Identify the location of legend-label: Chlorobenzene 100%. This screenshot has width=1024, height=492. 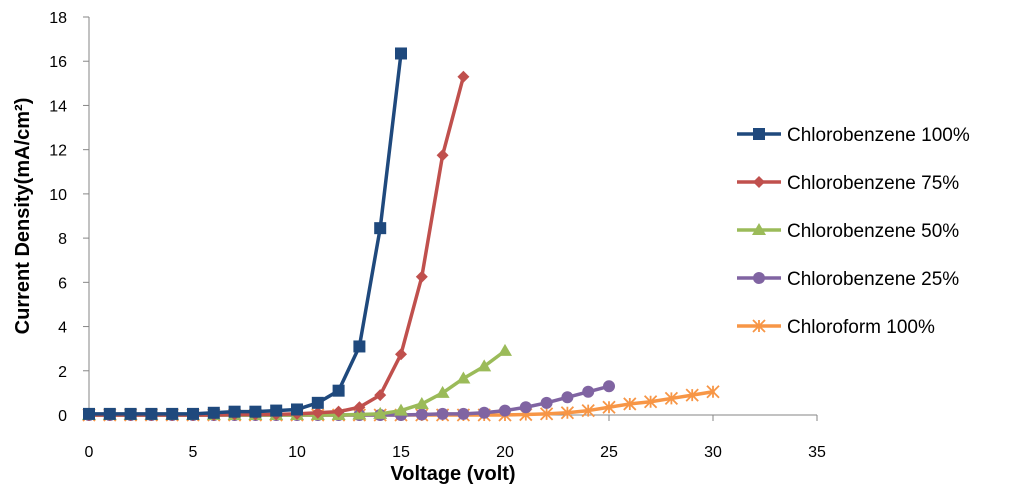
(878, 135).